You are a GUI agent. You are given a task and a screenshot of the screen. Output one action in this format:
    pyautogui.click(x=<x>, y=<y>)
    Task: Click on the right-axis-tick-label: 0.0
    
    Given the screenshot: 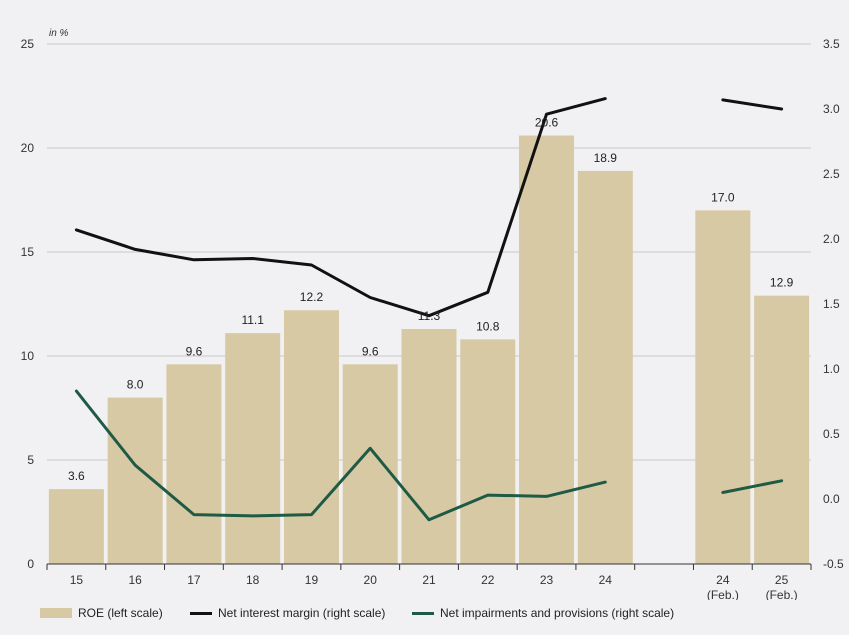 What is the action you would take?
    pyautogui.click(x=831, y=499)
    